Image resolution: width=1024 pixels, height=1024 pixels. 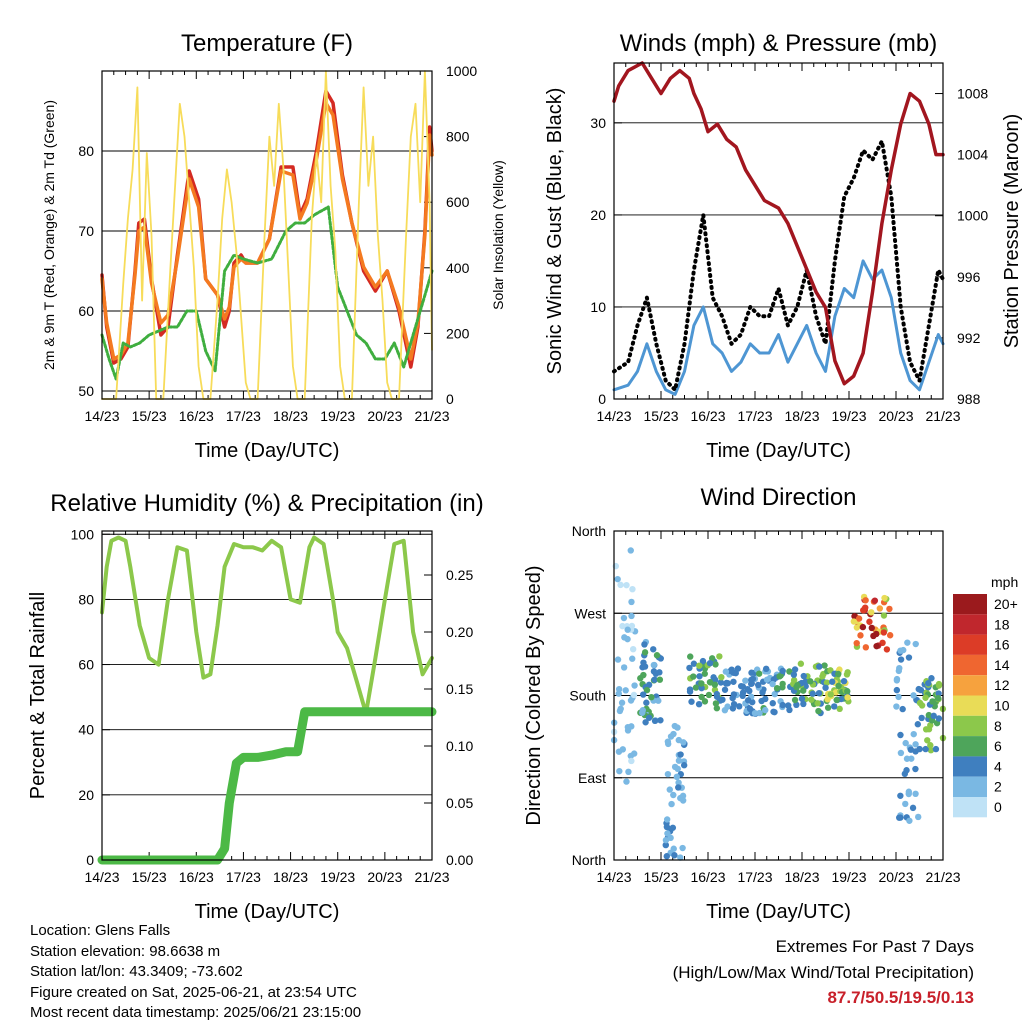 What do you see at coordinates (590, 613) in the screenshot?
I see `y-tick-label: West` at bounding box center [590, 613].